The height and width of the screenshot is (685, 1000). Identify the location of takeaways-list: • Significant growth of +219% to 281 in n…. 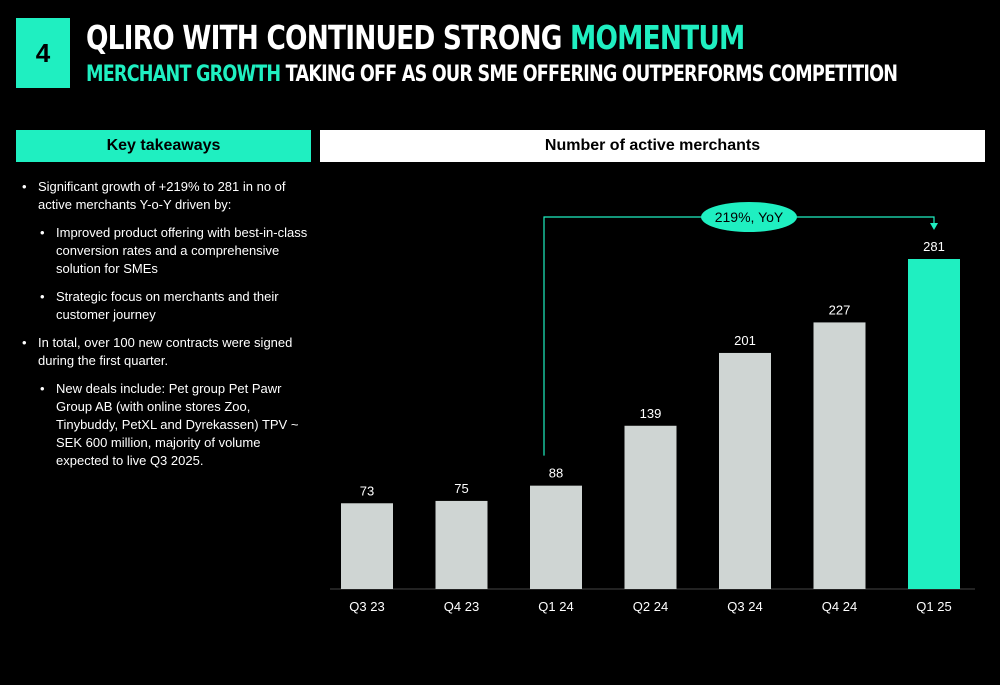
(167, 329).